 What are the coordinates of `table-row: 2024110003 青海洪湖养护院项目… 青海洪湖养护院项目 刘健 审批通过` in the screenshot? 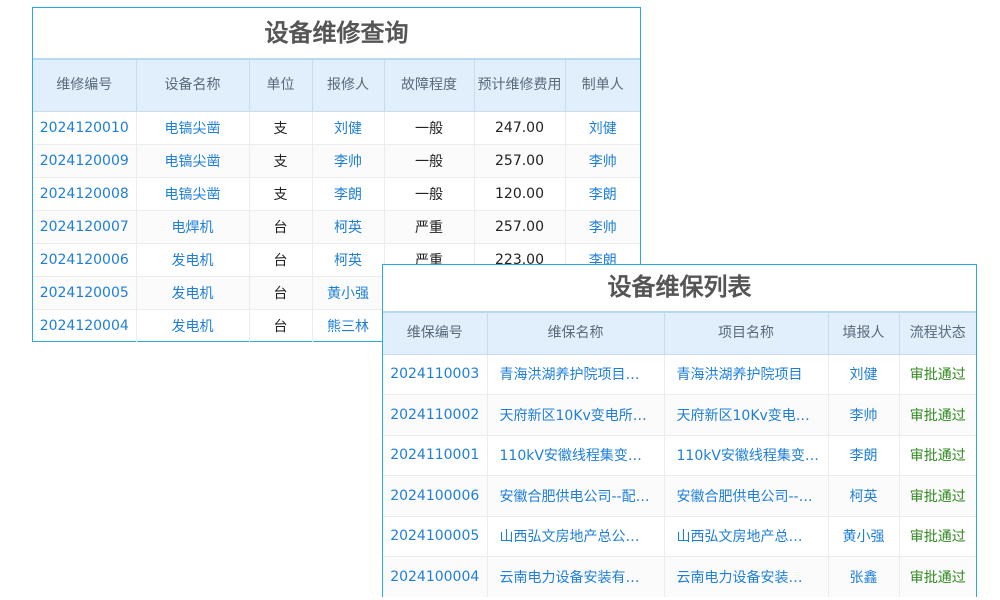 It's located at (679, 374).